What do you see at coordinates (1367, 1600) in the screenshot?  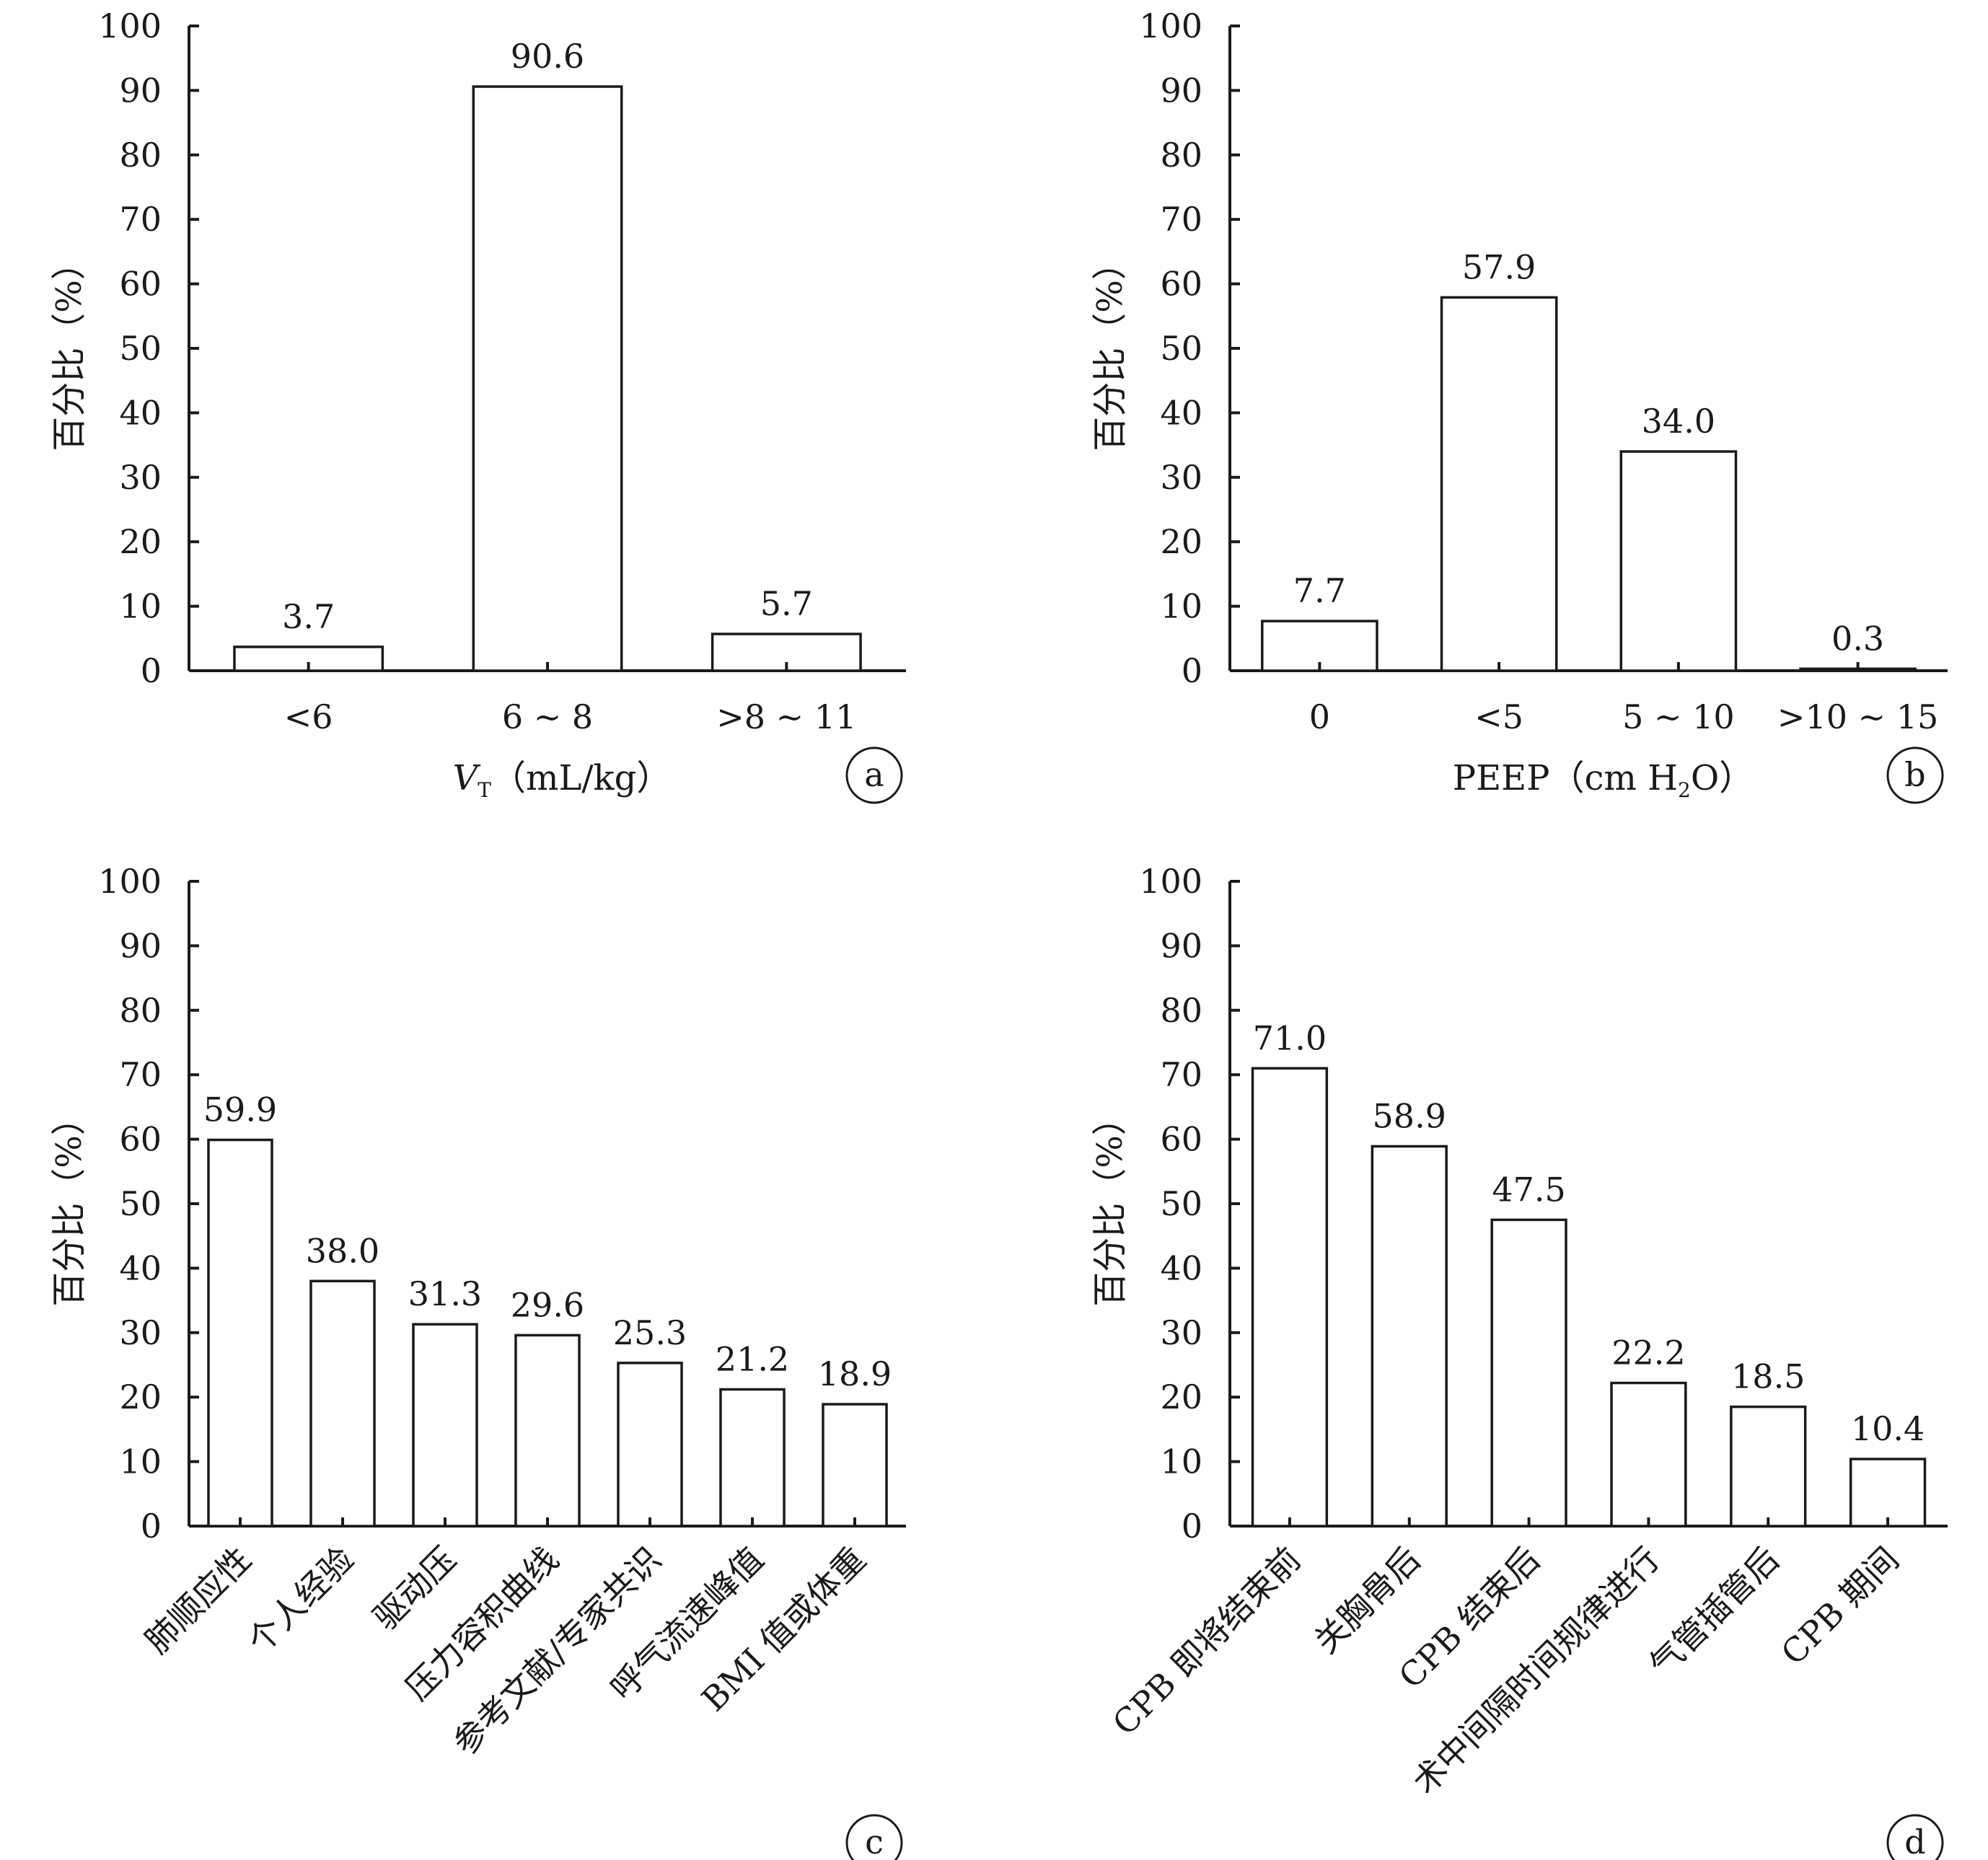 I see `x-category-label: 关胸骨后` at bounding box center [1367, 1600].